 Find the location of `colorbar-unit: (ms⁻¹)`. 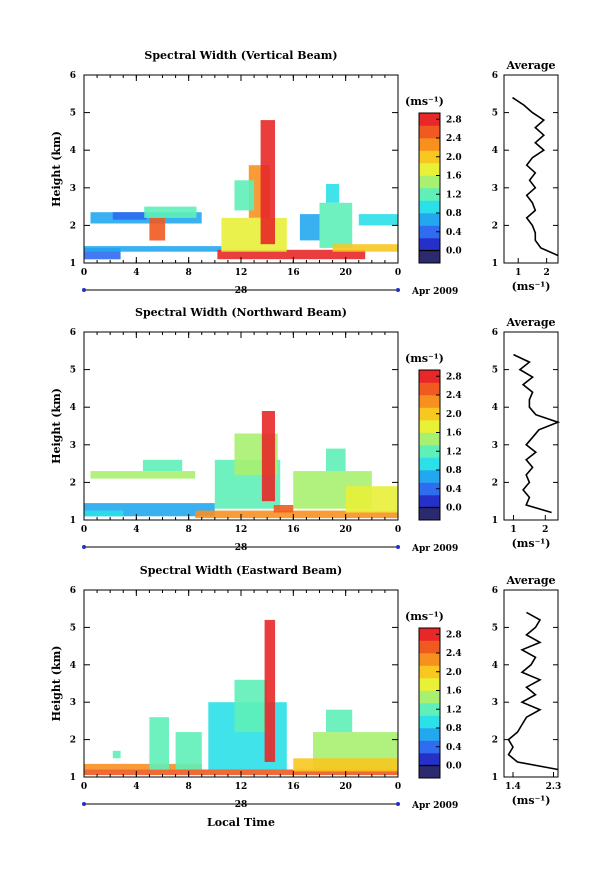

colorbar-unit: (ms⁻¹) is located at coordinates (424, 358).